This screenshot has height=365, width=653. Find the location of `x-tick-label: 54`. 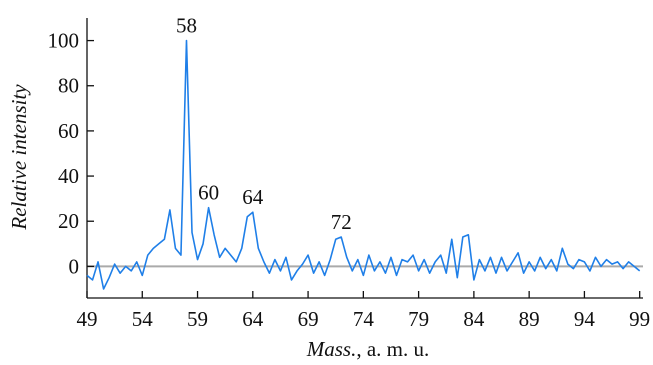

x-tick-label: 54 is located at coordinates (143, 319).